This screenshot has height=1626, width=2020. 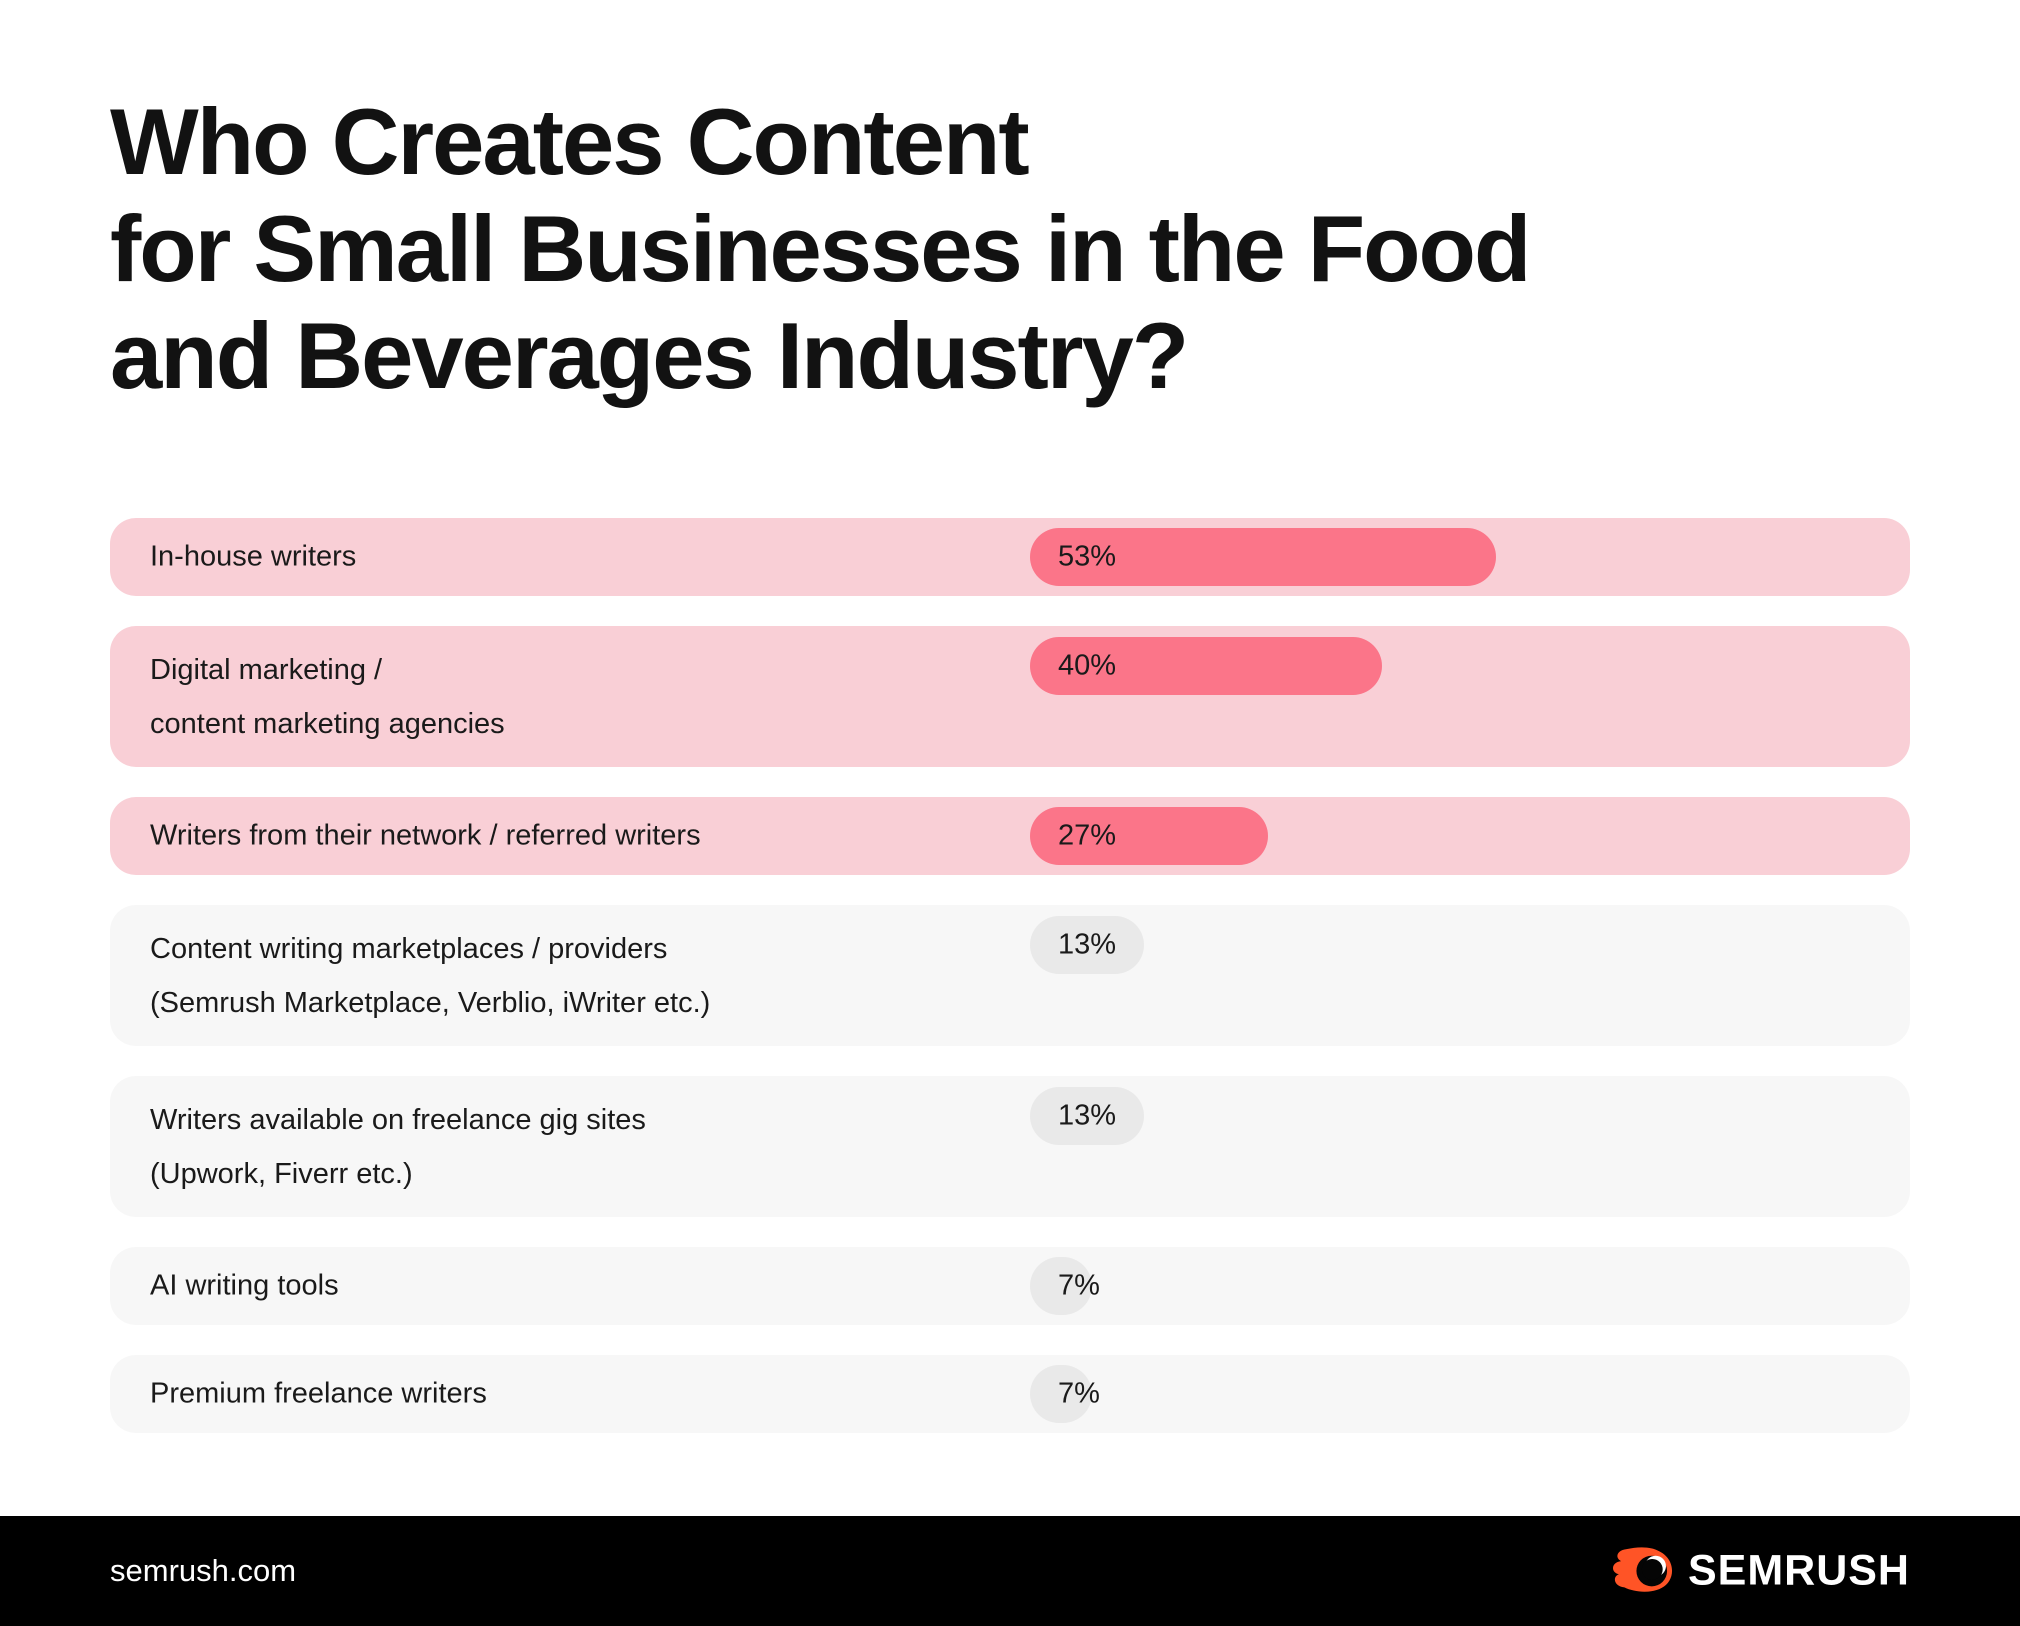 What do you see at coordinates (1010, 1286) in the screenshot?
I see `chart-row: AI writing tools 7%` at bounding box center [1010, 1286].